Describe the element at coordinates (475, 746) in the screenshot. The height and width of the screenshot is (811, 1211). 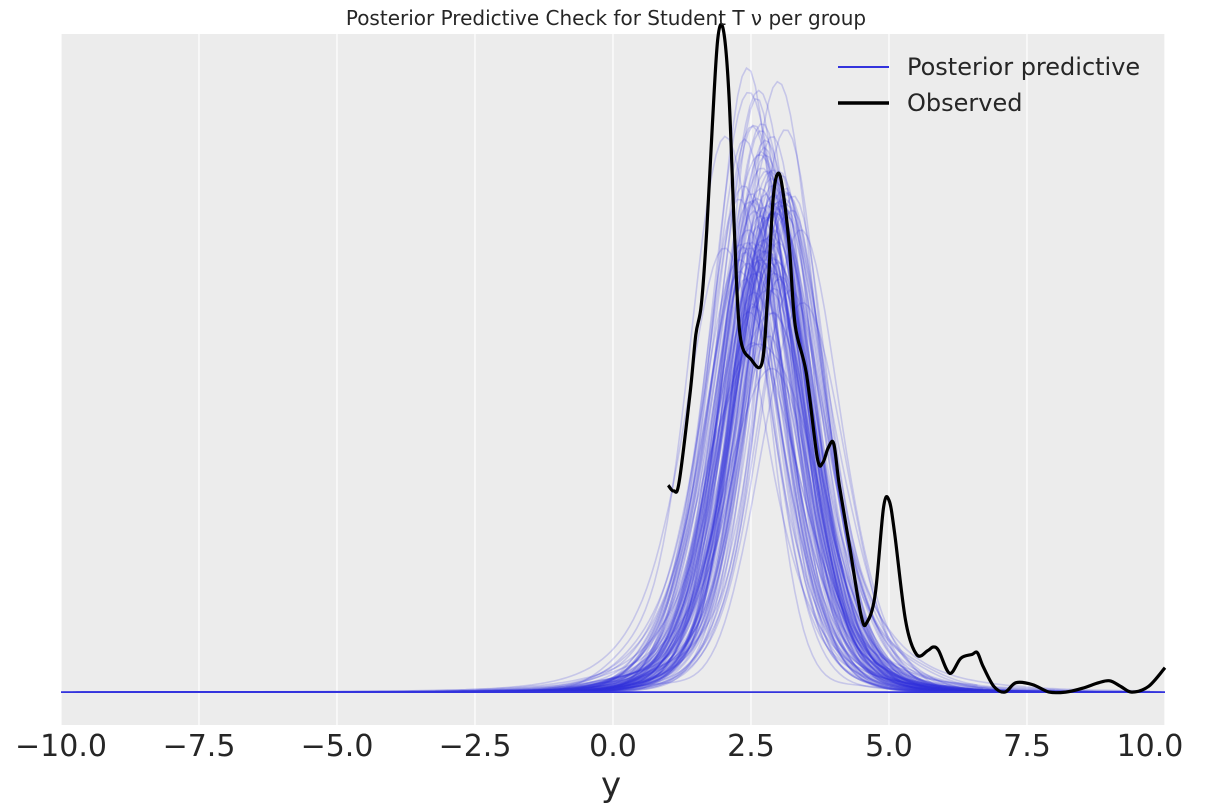
I see `x-tick-label: −2.5` at that location.